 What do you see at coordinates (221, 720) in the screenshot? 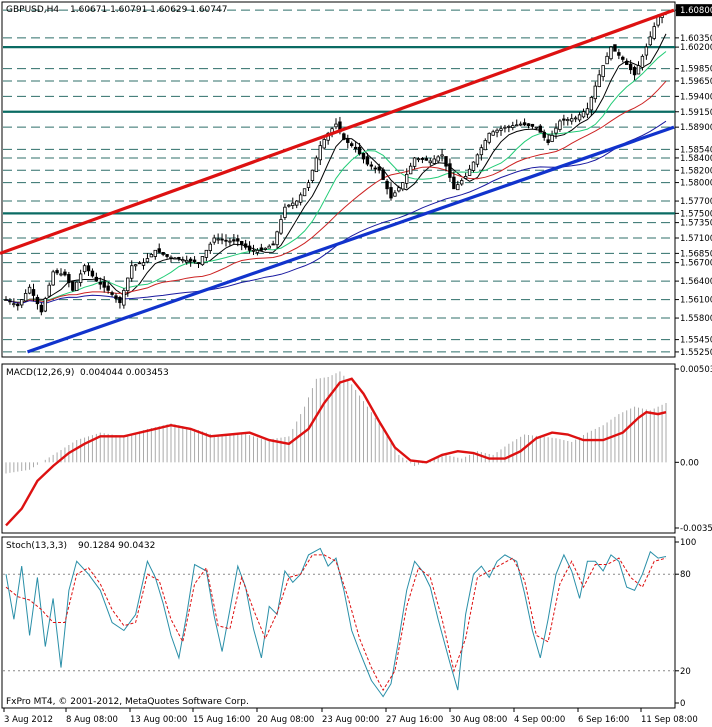
I see `time-axis-label: 15 Aug 16:00` at bounding box center [221, 720].